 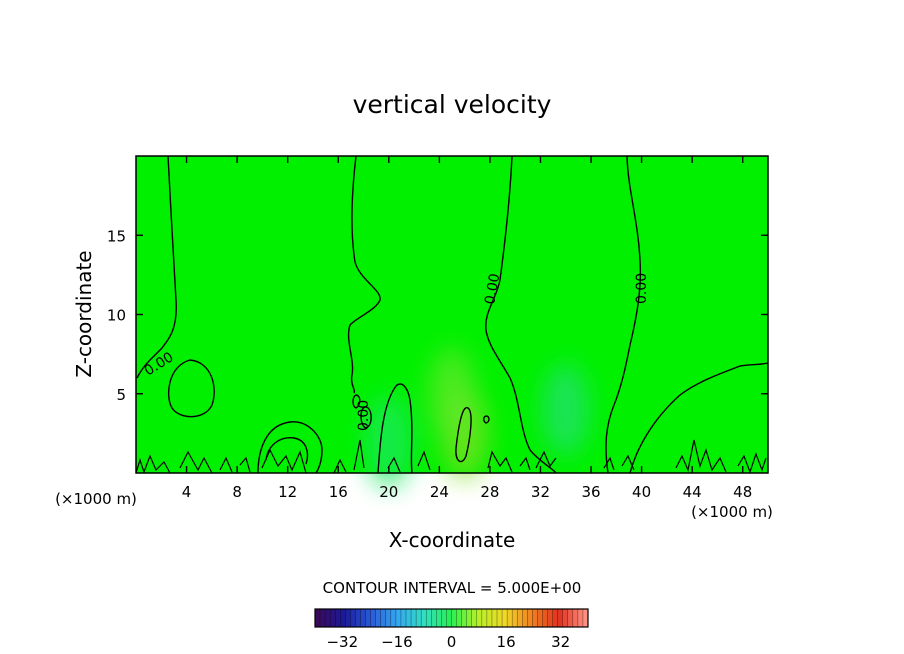 What do you see at coordinates (116, 236) in the screenshot?
I see `y-tick-label: 15` at bounding box center [116, 236].